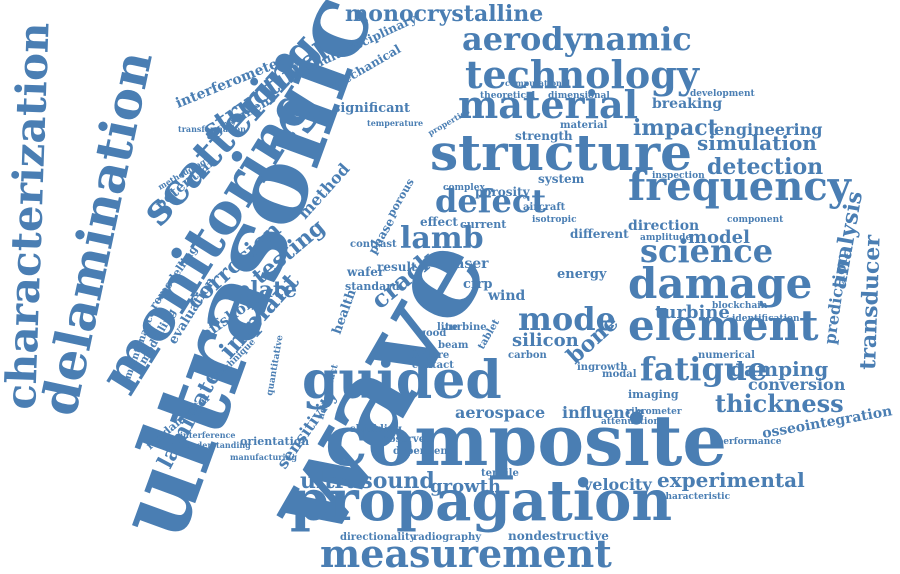 The image size is (900, 574). What do you see at coordinates (797, 384) in the screenshot?
I see `word-conversion: conversion` at bounding box center [797, 384].